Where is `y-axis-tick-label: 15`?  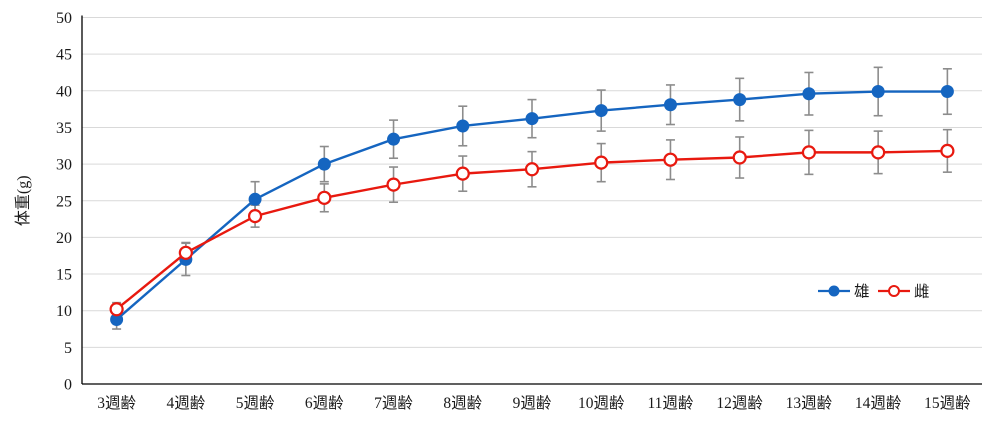 y-axis-tick-label: 15 is located at coordinates (64, 275).